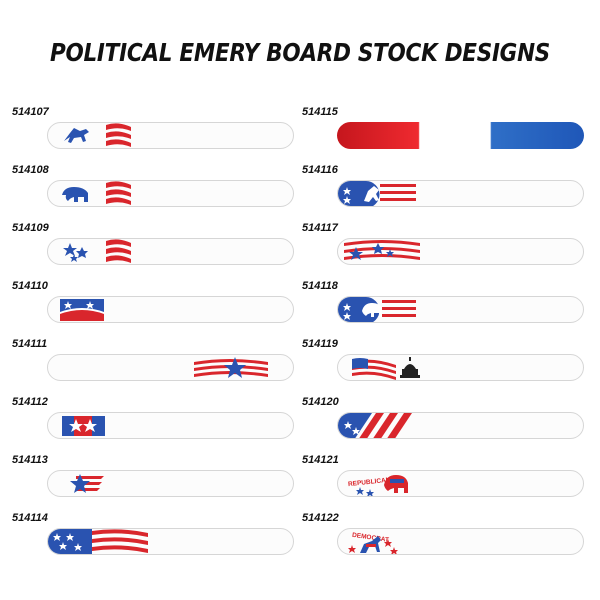  Describe the element at coordinates (170, 425) in the screenshot. I see `emery-board-two-star-banner` at that location.